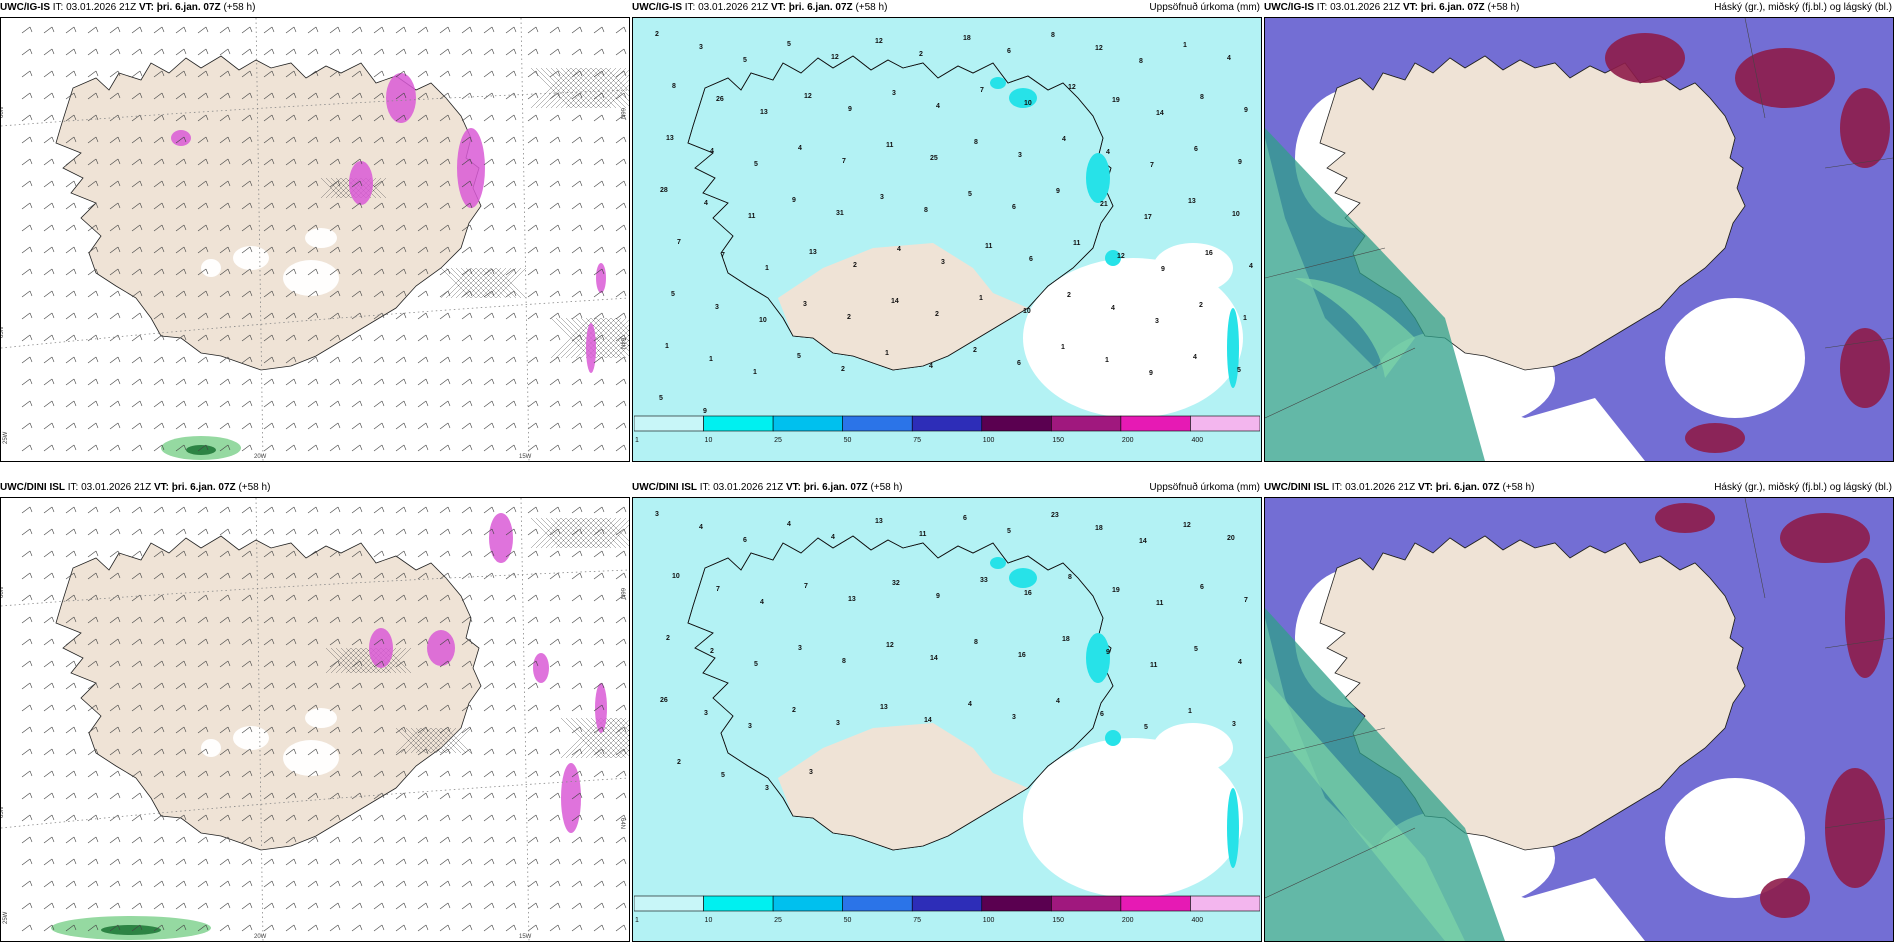  I want to click on colorbar-tick: 10, so click(709, 440).